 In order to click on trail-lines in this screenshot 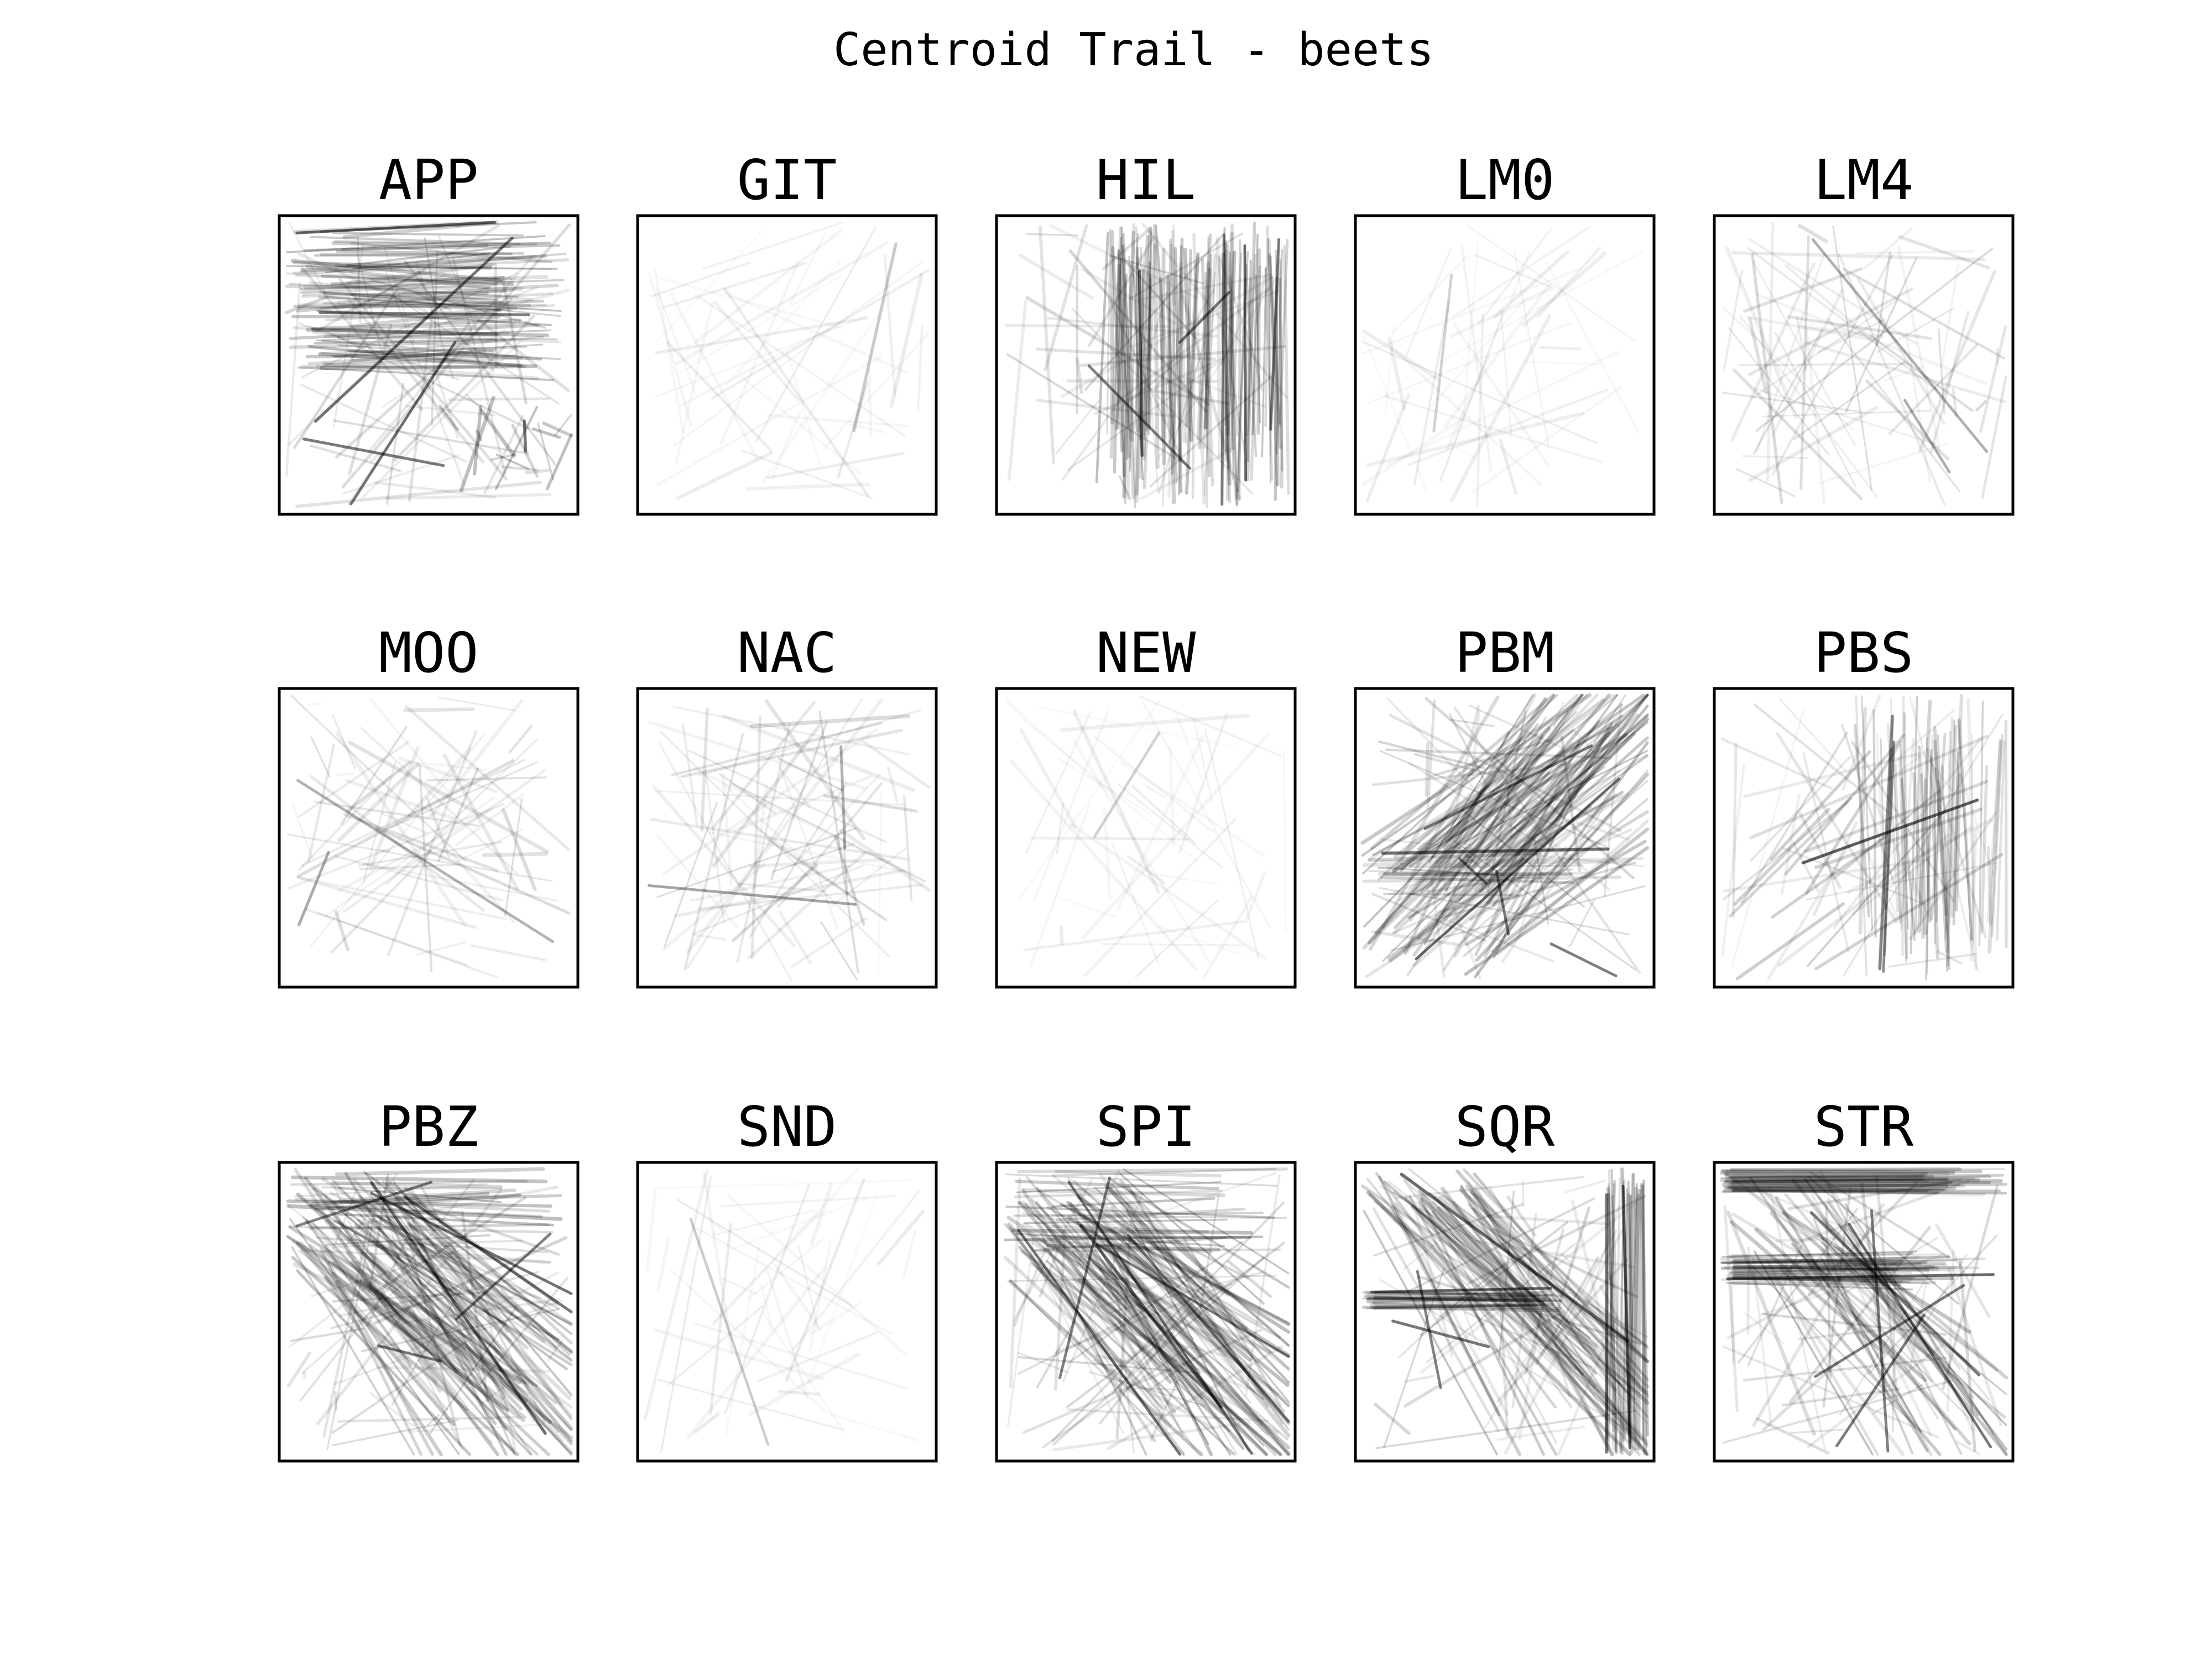, I will do `click(1865, 836)`.